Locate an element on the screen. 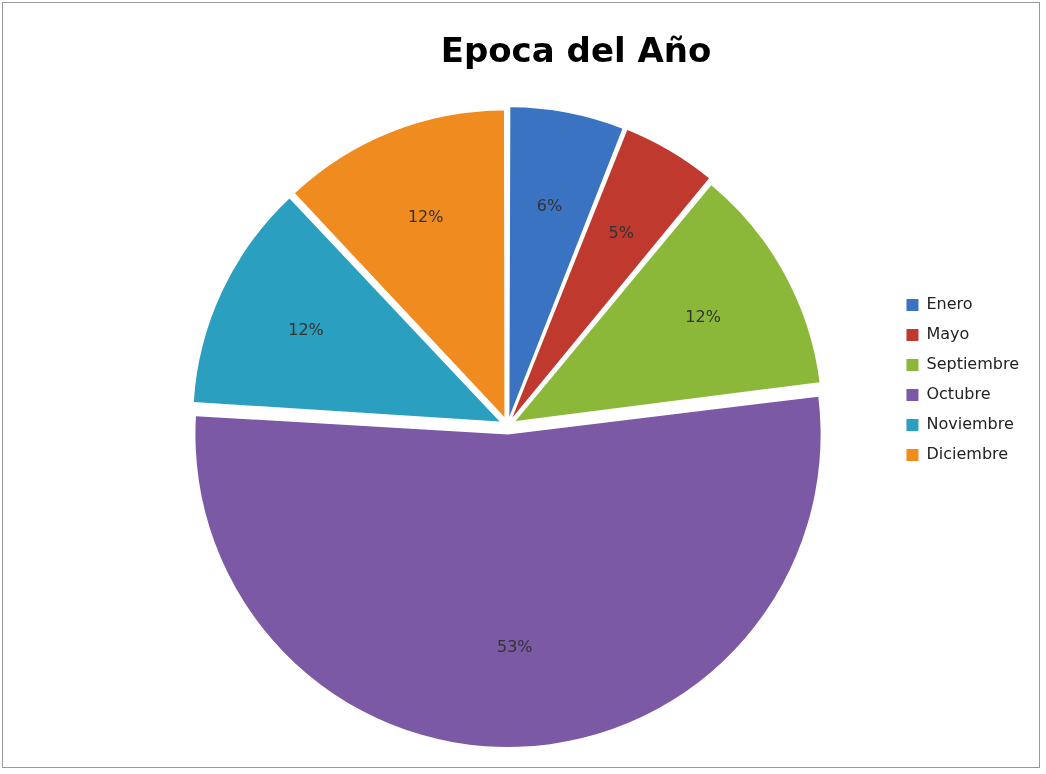  legend-label: Enero is located at coordinates (949, 304).